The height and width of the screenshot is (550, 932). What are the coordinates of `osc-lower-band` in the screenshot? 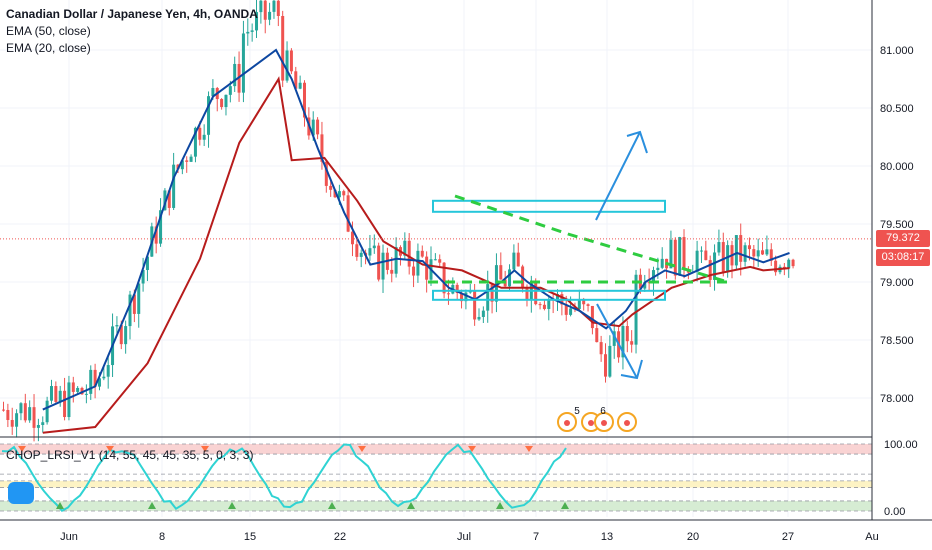 It's located at (436, 505).